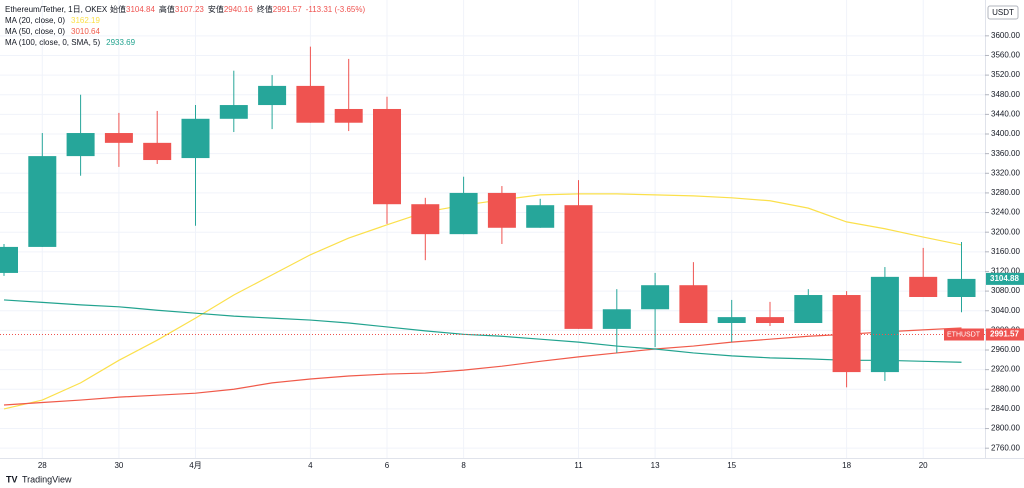 Image resolution: width=1024 pixels, height=488 pixels. I want to click on logo: TV, so click(12, 479).